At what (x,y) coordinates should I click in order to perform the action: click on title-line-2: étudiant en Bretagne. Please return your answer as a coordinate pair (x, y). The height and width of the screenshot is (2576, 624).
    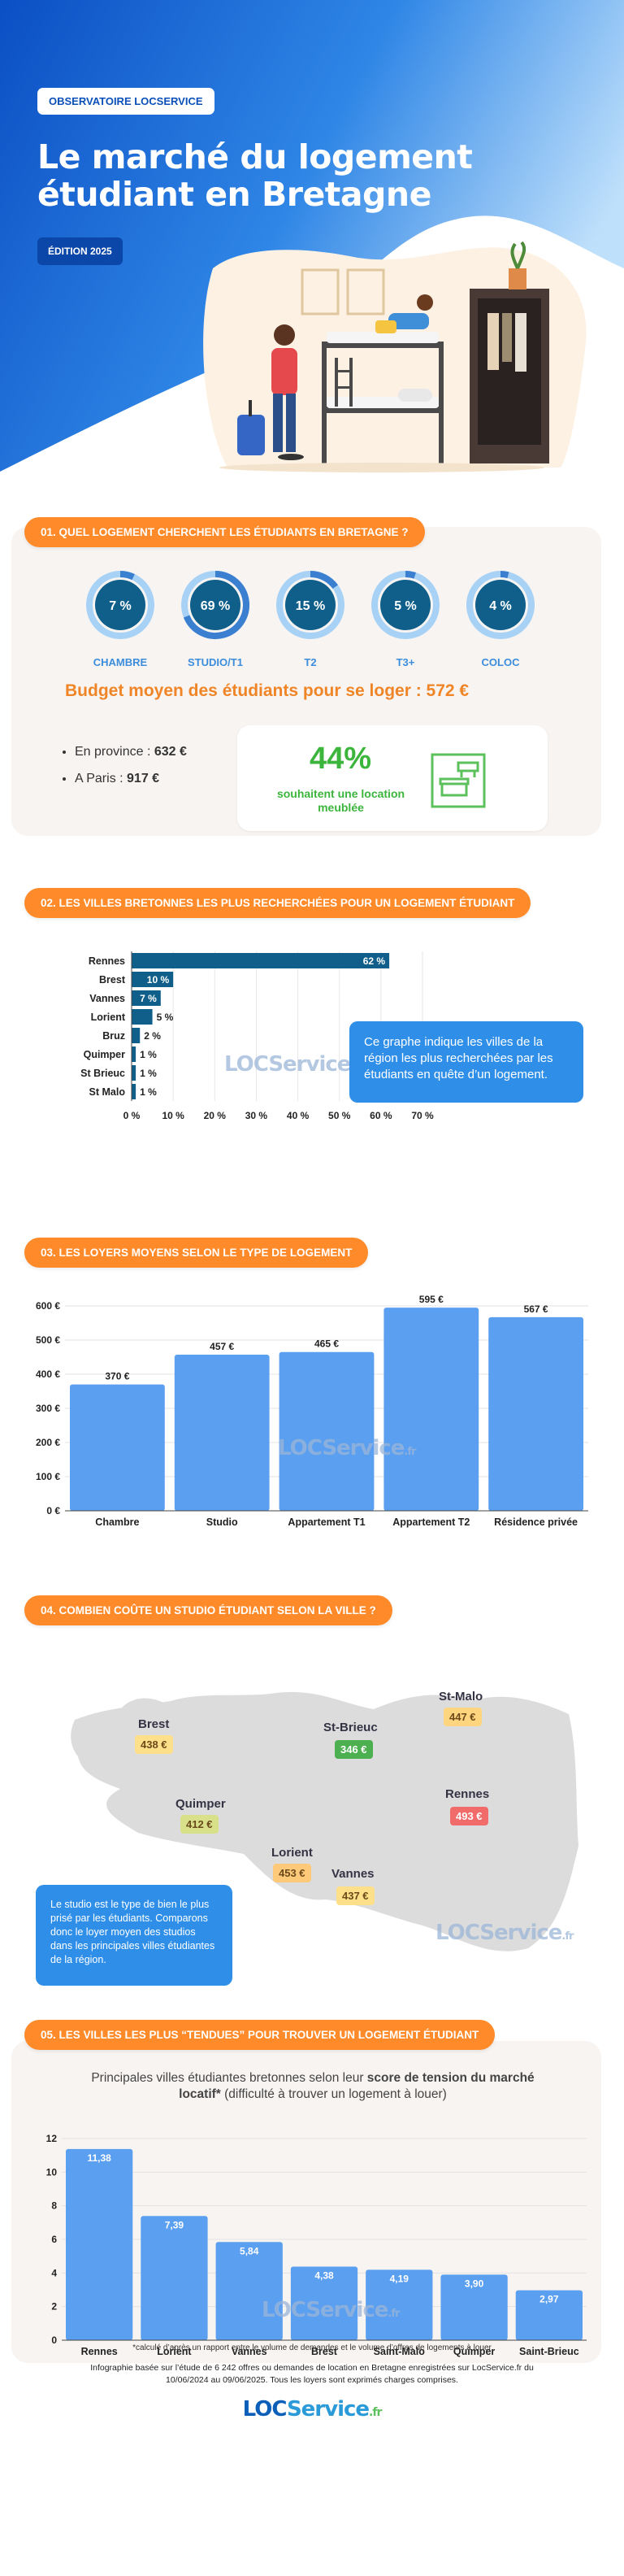
    Looking at the image, I should click on (234, 195).